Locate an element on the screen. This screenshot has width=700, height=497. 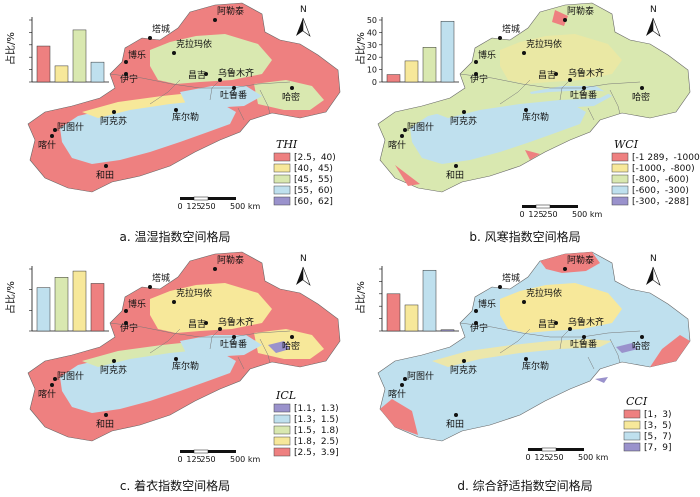
legend-label: [1.3，1.5) is located at coordinates (316, 420).